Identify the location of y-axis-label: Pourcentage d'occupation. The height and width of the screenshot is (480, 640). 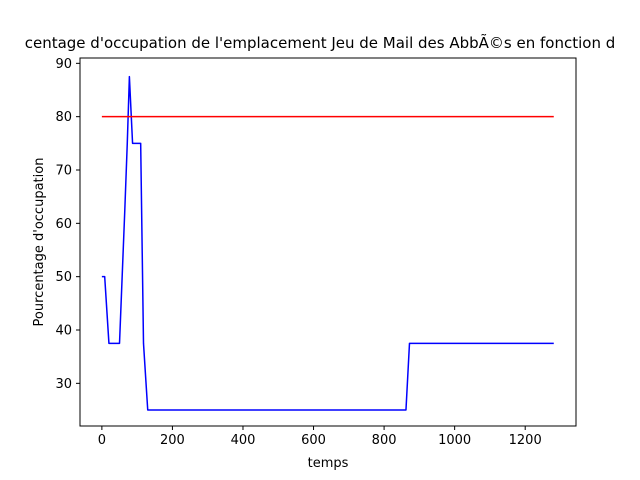
(39, 242).